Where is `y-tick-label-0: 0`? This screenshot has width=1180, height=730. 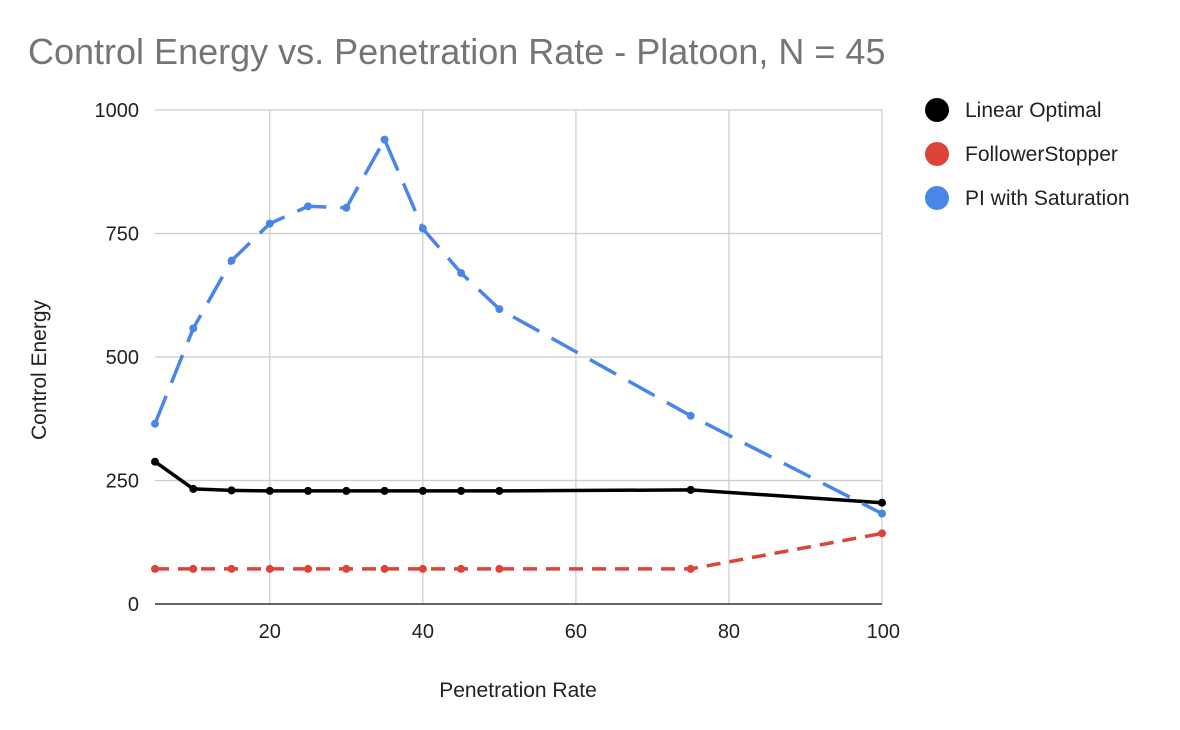 y-tick-label-0: 0 is located at coordinates (133, 605).